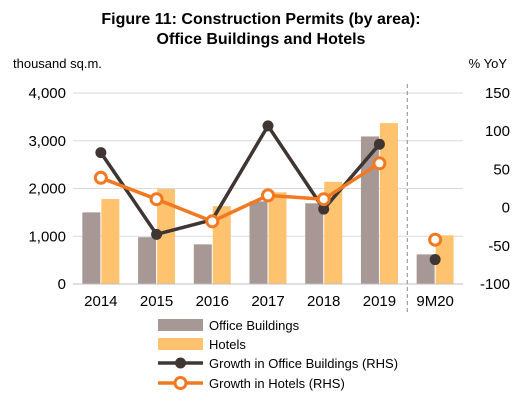  I want to click on left-axis-label: thousand sq.m., so click(57, 63).